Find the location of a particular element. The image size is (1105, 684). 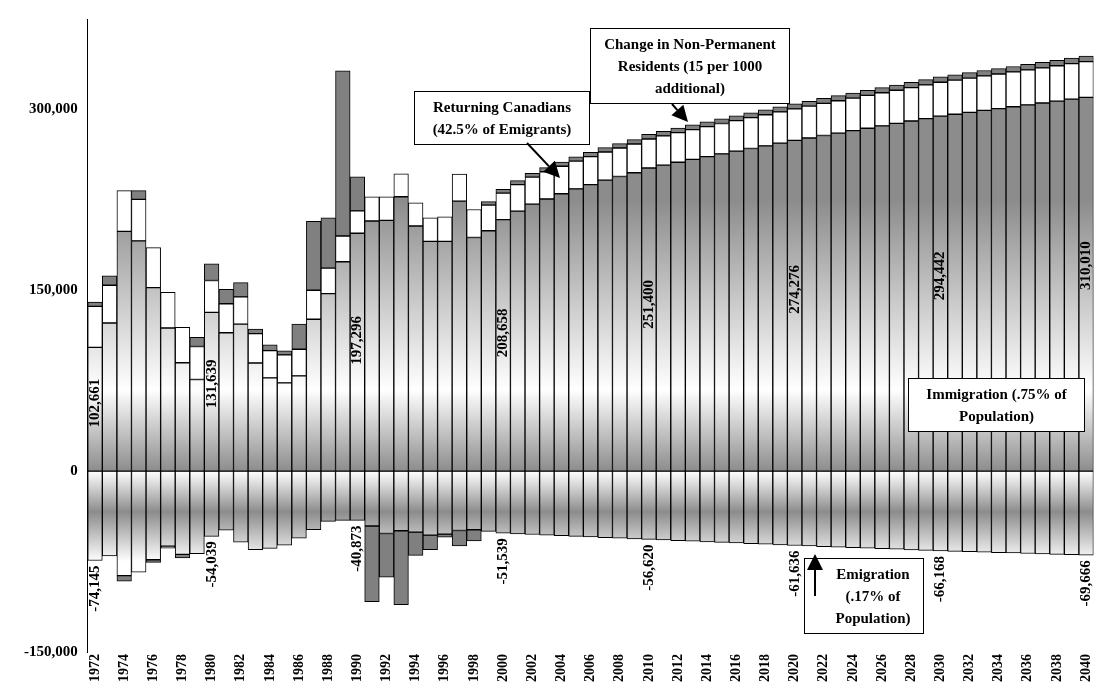

data-label: -61,636 is located at coordinates (793, 573).